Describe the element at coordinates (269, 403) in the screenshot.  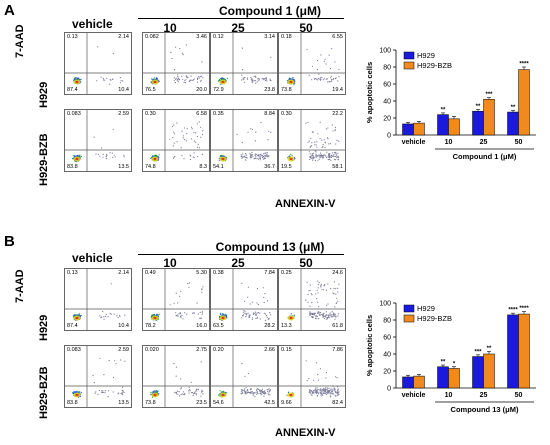
I see `quadrant-value: 42.5` at that location.